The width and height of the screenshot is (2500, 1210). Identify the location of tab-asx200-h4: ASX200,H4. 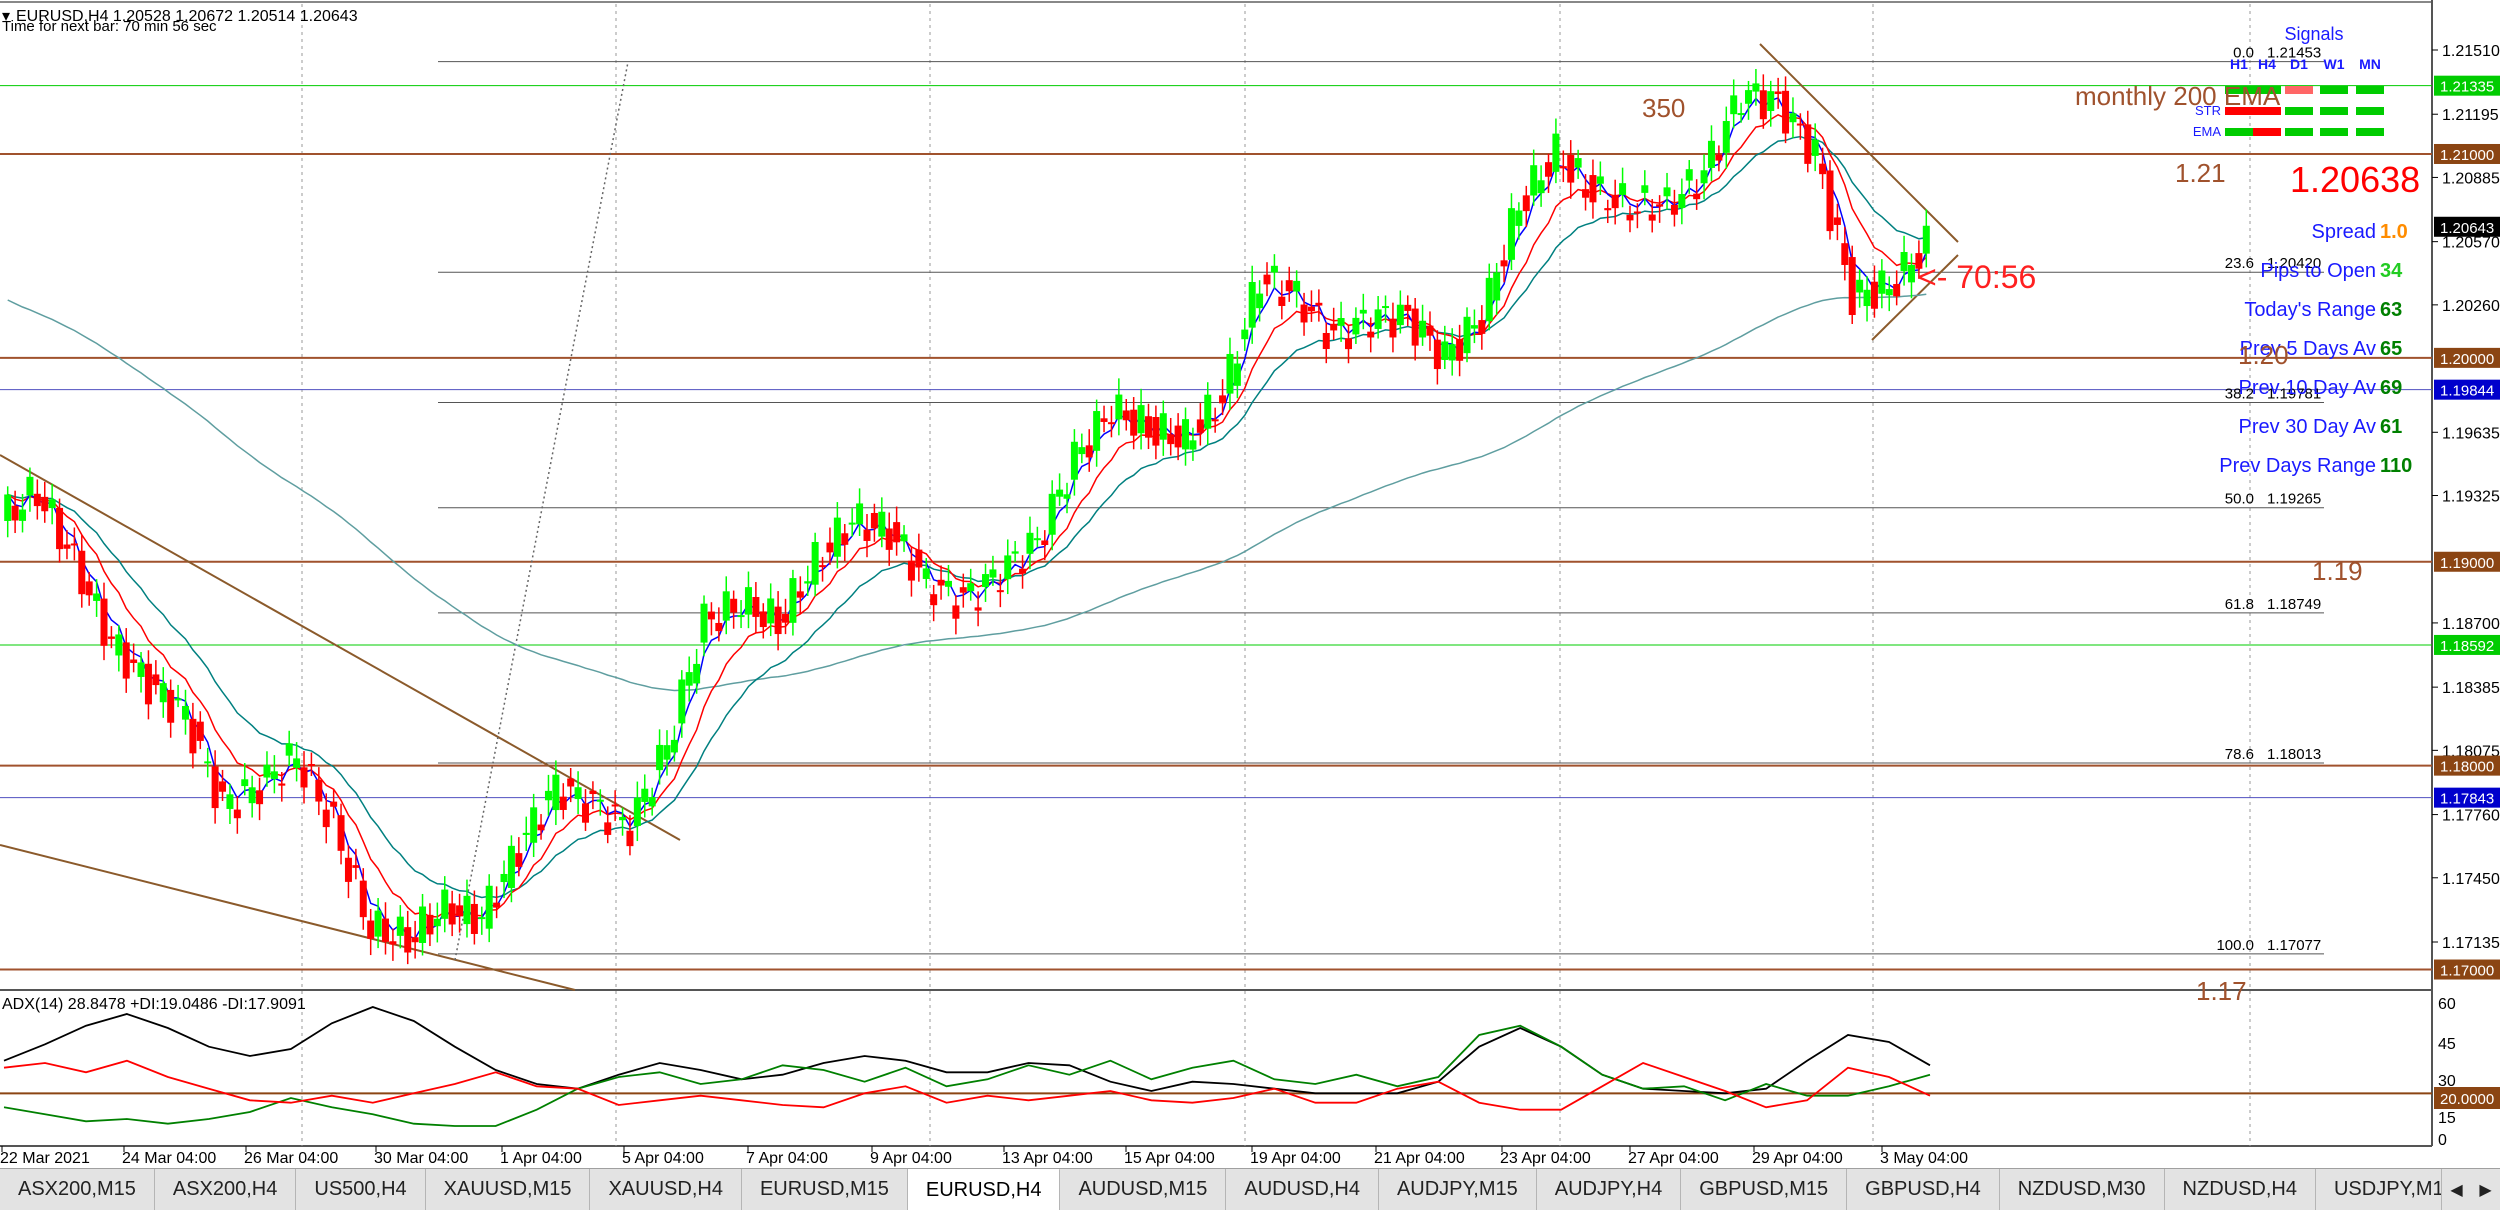
(226, 1189).